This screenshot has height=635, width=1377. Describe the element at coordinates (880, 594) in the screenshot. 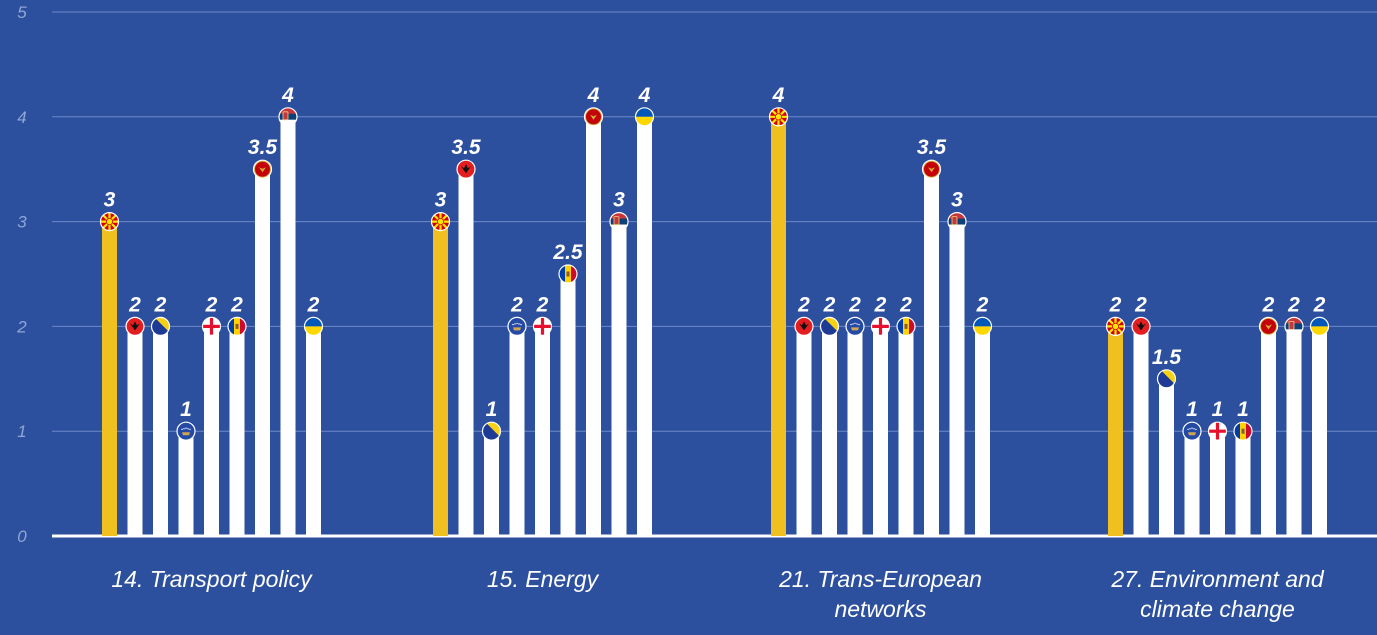

I see `category-label: 21. Trans-European networks` at that location.